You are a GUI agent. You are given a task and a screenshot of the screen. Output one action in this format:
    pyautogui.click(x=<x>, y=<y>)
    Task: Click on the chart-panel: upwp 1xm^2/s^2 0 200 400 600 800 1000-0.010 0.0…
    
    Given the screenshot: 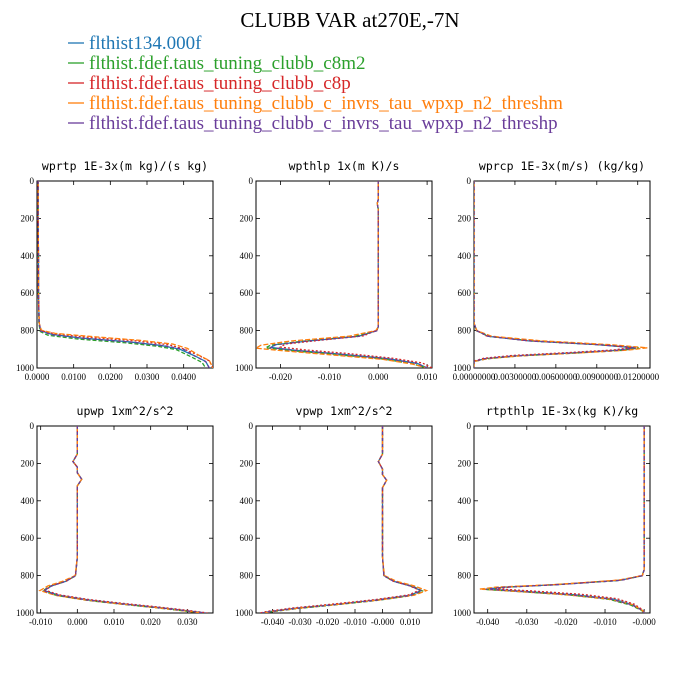 What is the action you would take?
    pyautogui.click(x=115, y=515)
    